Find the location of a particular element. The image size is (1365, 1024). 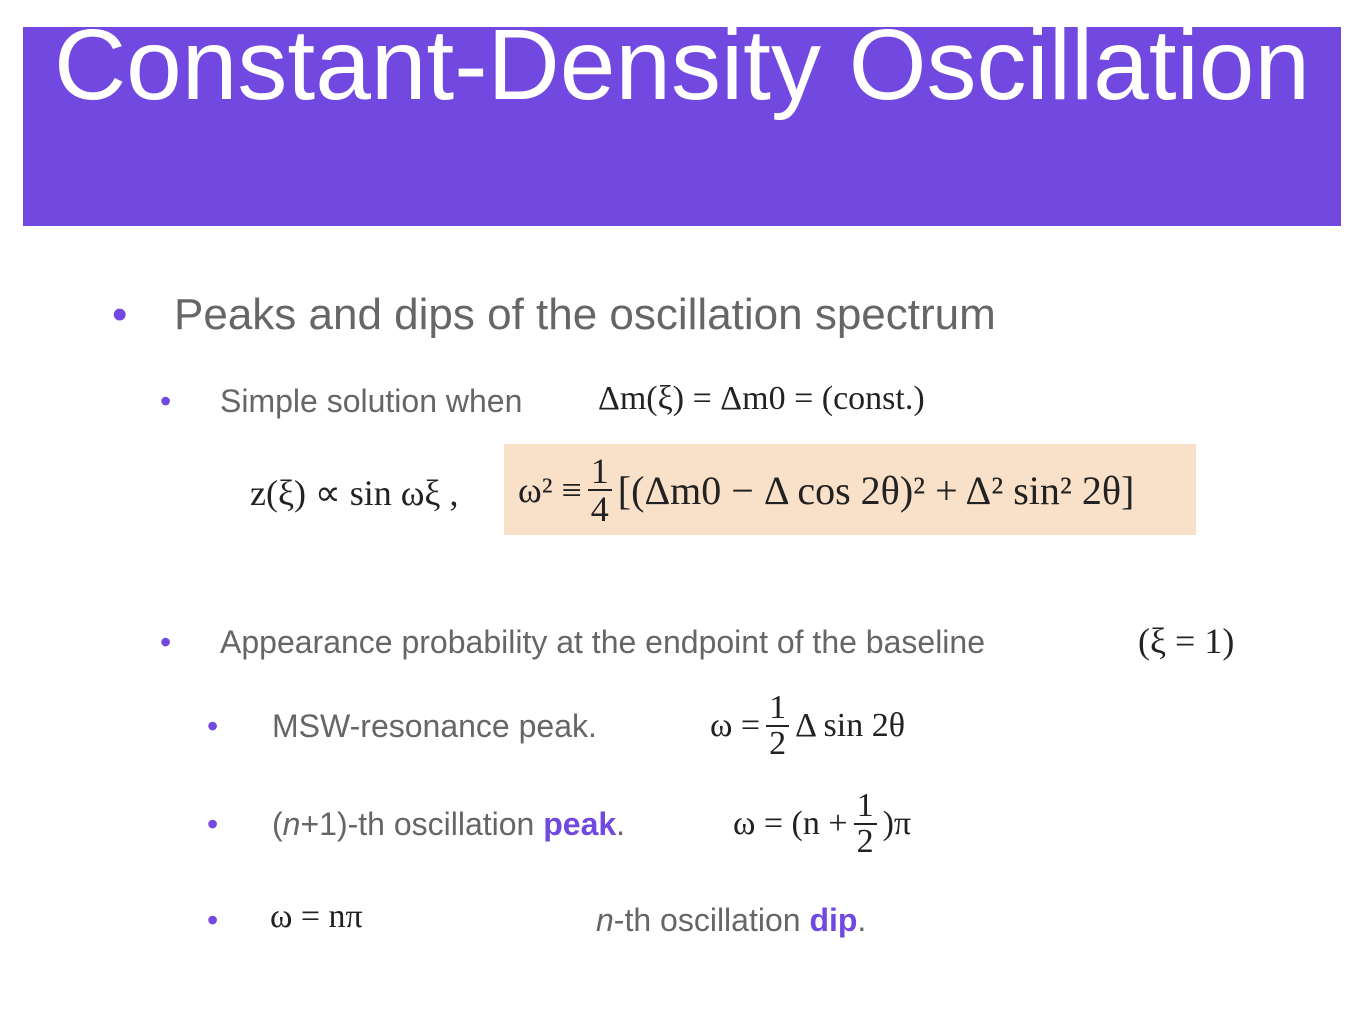

formula-text: [(Δm0 − Δ cos 2θ)² + Δ² sin² 2θ] is located at coordinates (876, 490).